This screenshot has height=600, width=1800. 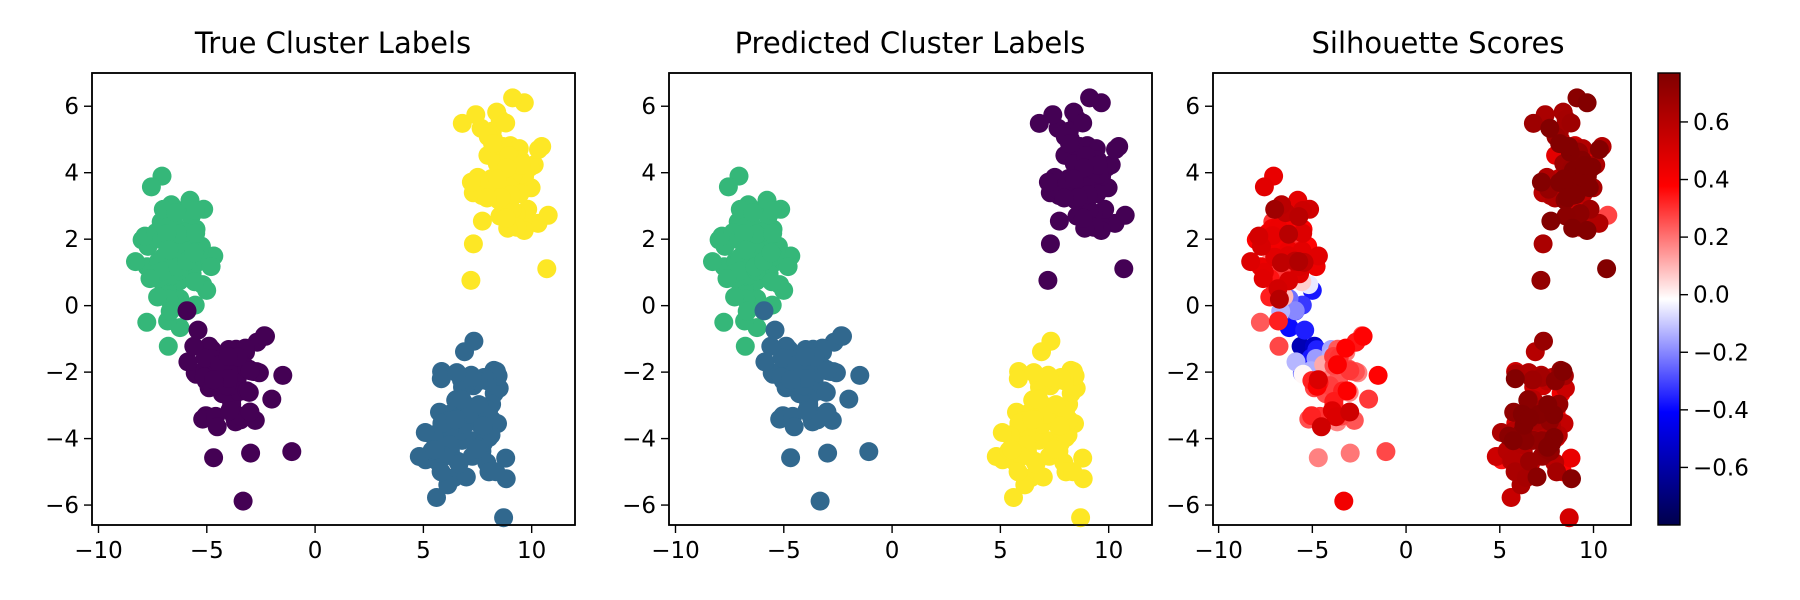 I want to click on x-tick-label: 0, so click(x=1406, y=551).